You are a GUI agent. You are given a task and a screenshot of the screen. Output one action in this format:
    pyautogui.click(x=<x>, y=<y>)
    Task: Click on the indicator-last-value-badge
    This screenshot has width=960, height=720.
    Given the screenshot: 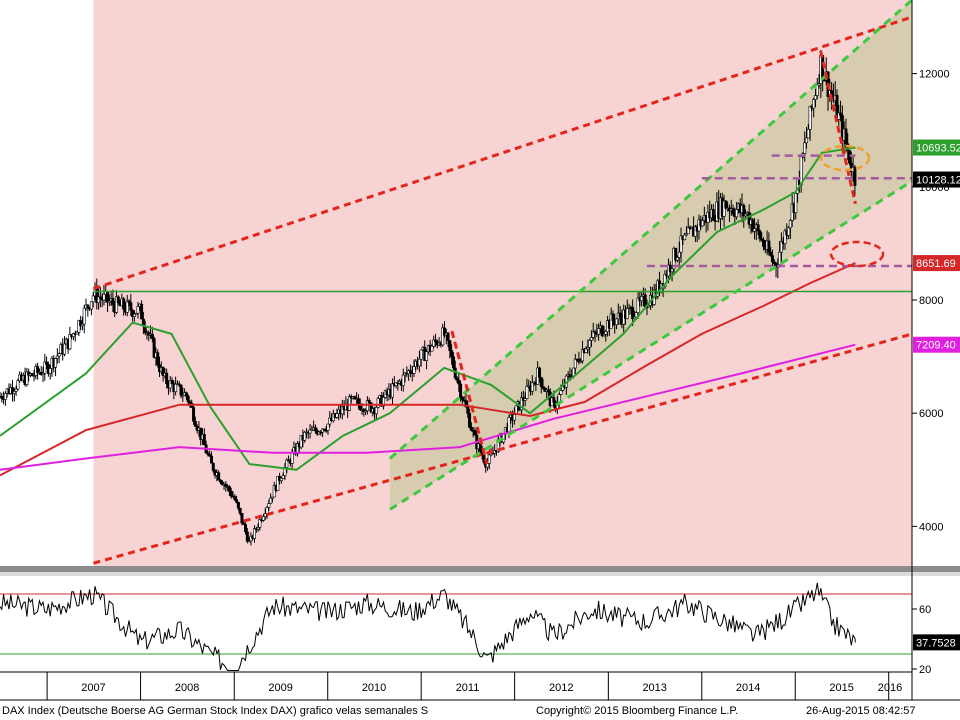 What is the action you would take?
    pyautogui.click(x=936, y=642)
    